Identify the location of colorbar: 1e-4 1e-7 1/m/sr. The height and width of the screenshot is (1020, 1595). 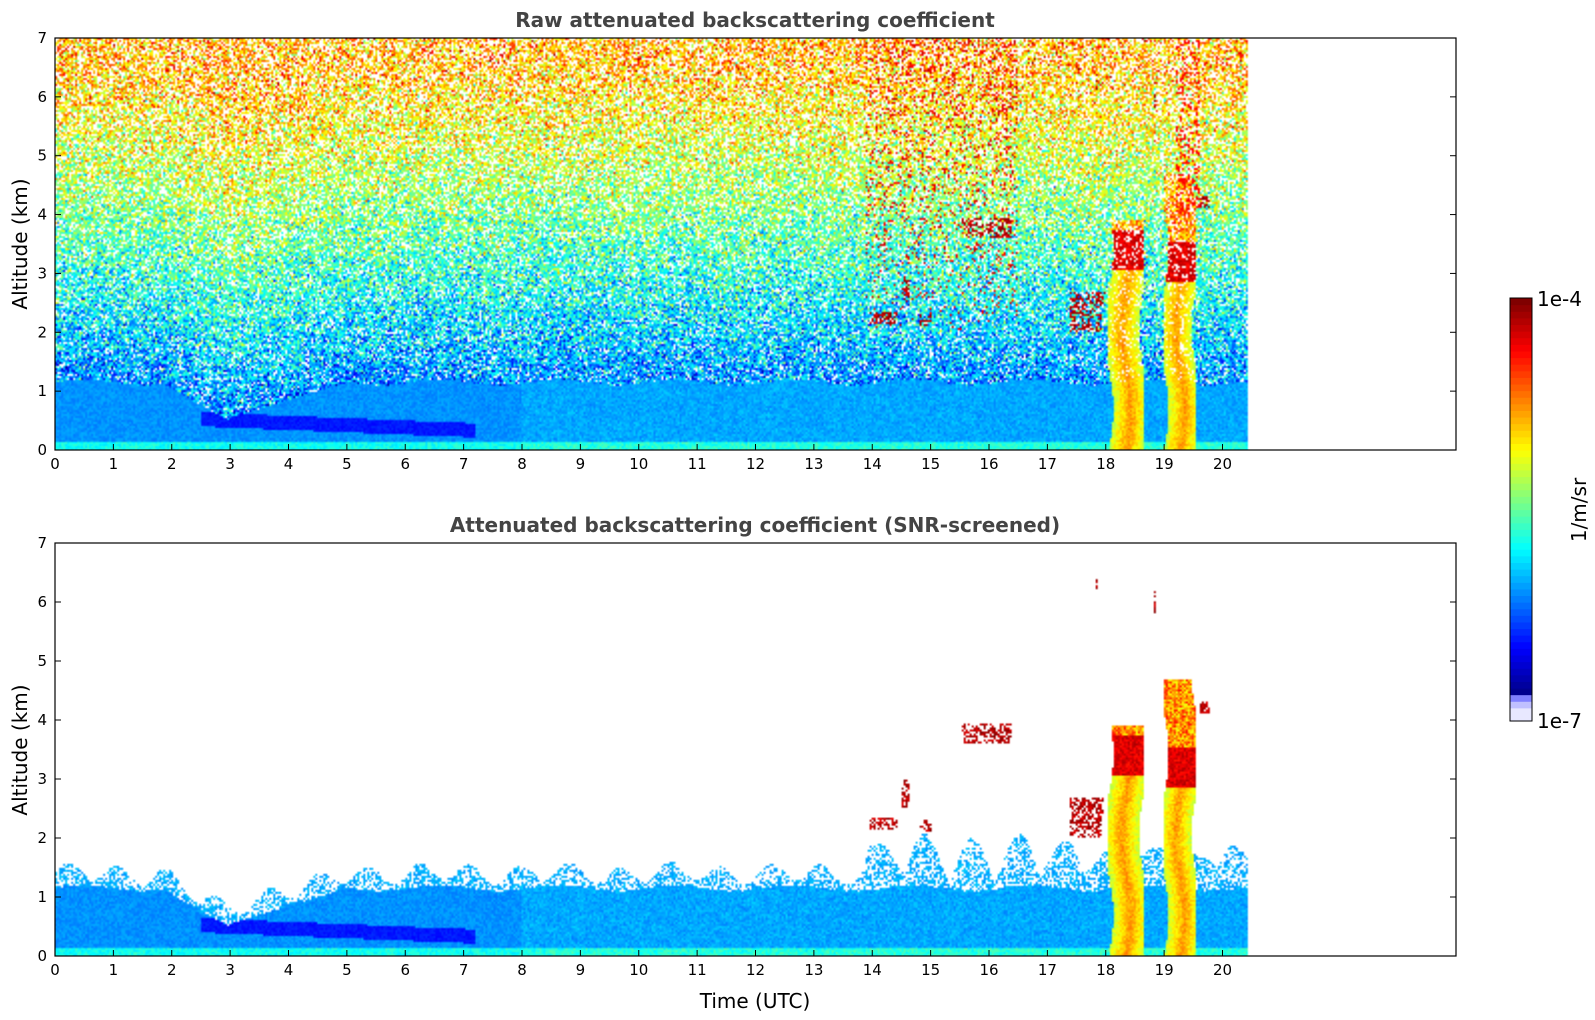
(1550, 510).